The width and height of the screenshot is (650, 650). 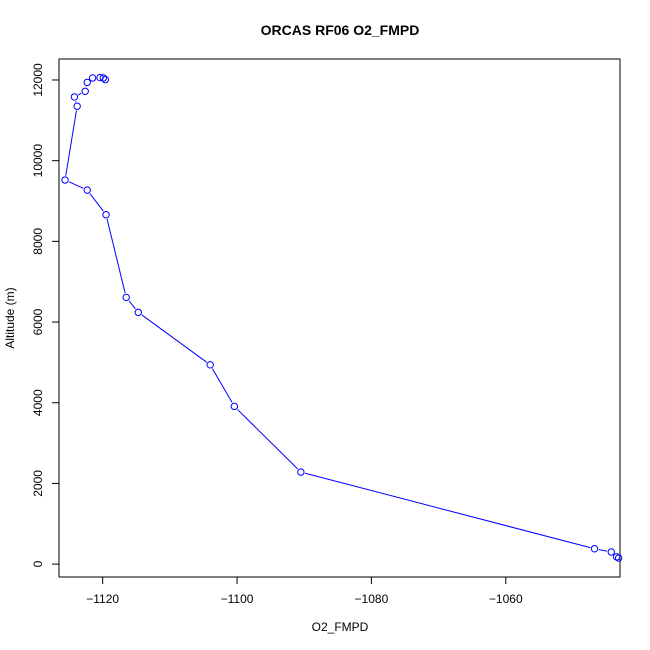 I want to click on y-axis-label: Altitude (m), so click(x=10, y=317).